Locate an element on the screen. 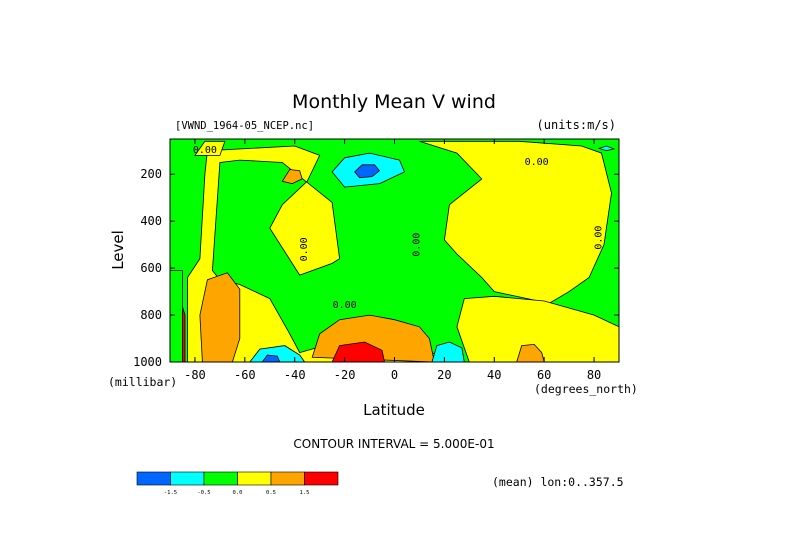  y-tick-label: 200 is located at coordinates (151, 174).